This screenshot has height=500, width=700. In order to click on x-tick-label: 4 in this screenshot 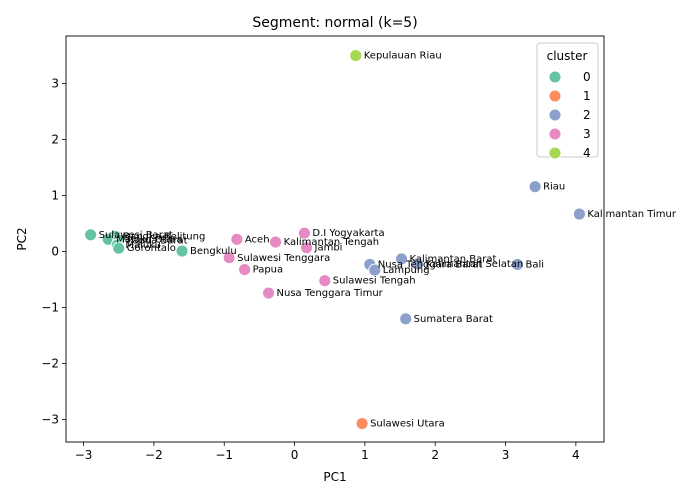, I will do `click(576, 455)`.